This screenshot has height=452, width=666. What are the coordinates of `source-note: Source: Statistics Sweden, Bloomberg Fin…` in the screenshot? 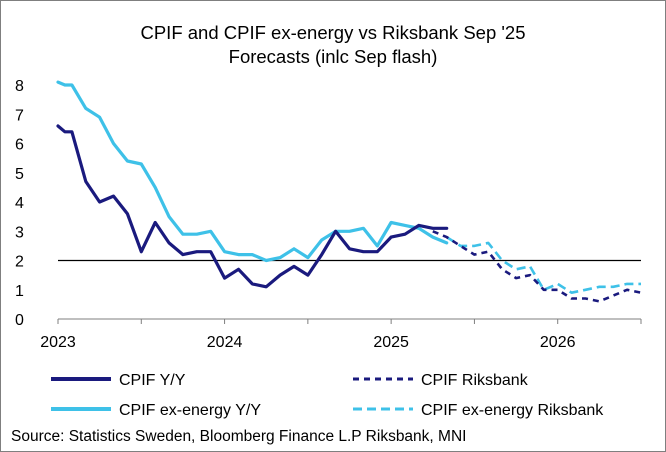 It's located at (238, 436).